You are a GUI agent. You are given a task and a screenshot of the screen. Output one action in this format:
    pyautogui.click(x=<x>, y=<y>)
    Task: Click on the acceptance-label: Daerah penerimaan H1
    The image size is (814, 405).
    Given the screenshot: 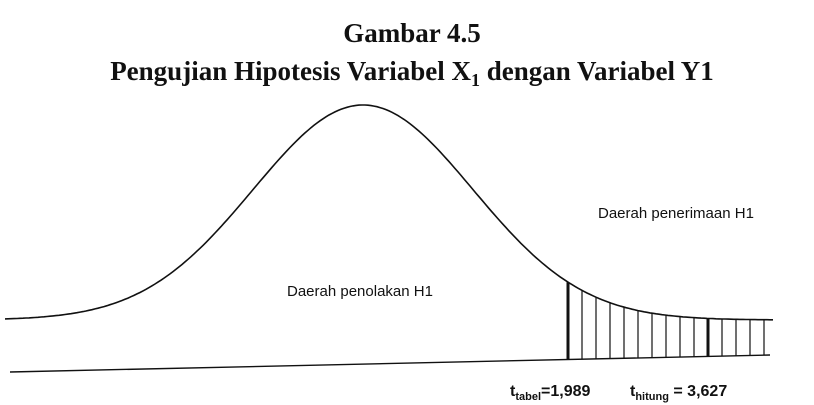 What is the action you would take?
    pyautogui.click(x=676, y=213)
    